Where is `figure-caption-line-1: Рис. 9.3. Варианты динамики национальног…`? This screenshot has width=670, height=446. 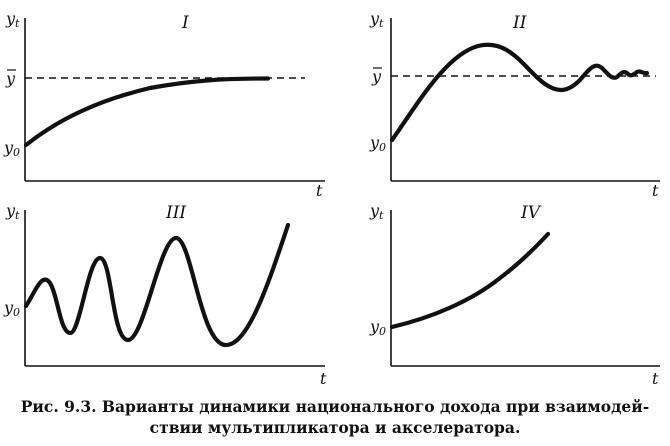 figure-caption-line-1: Рис. 9.3. Варианты динамики национальног… is located at coordinates (335, 406).